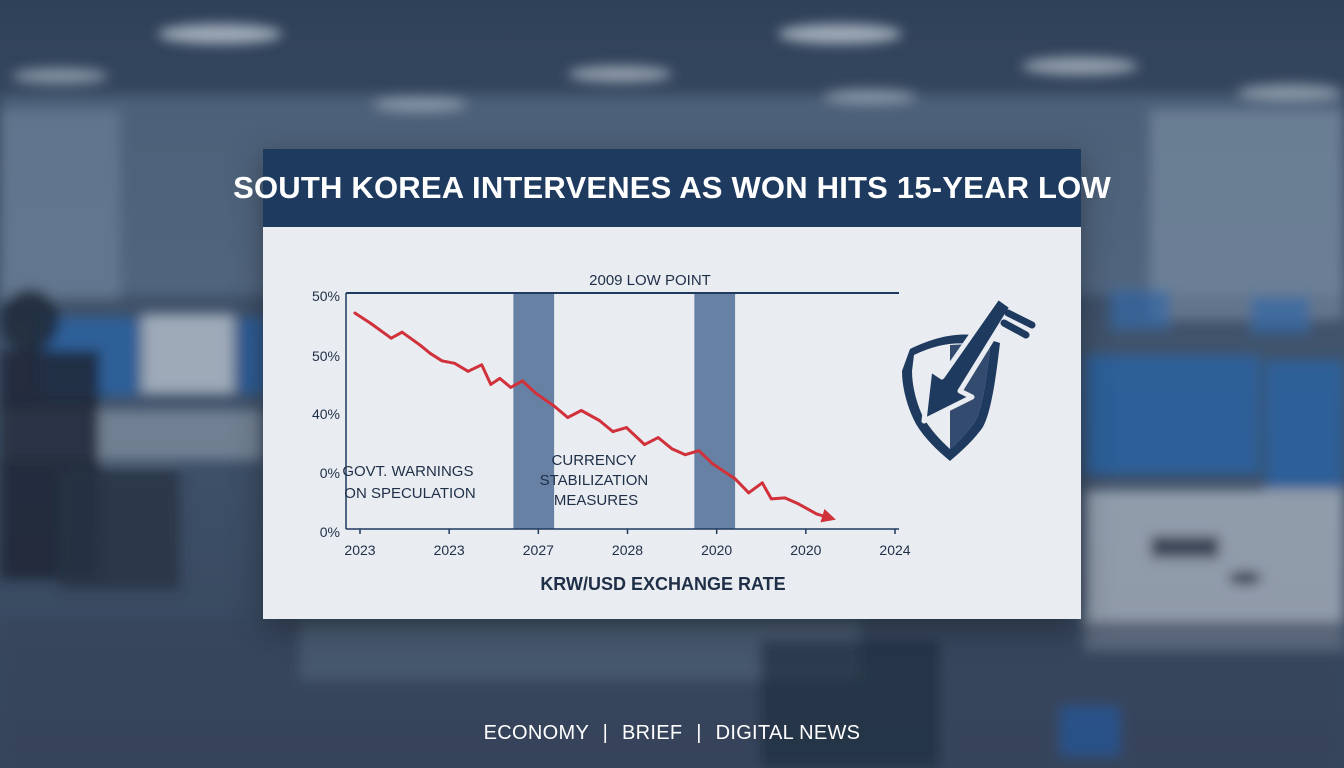  I want to click on shaded-bands, so click(624, 411).